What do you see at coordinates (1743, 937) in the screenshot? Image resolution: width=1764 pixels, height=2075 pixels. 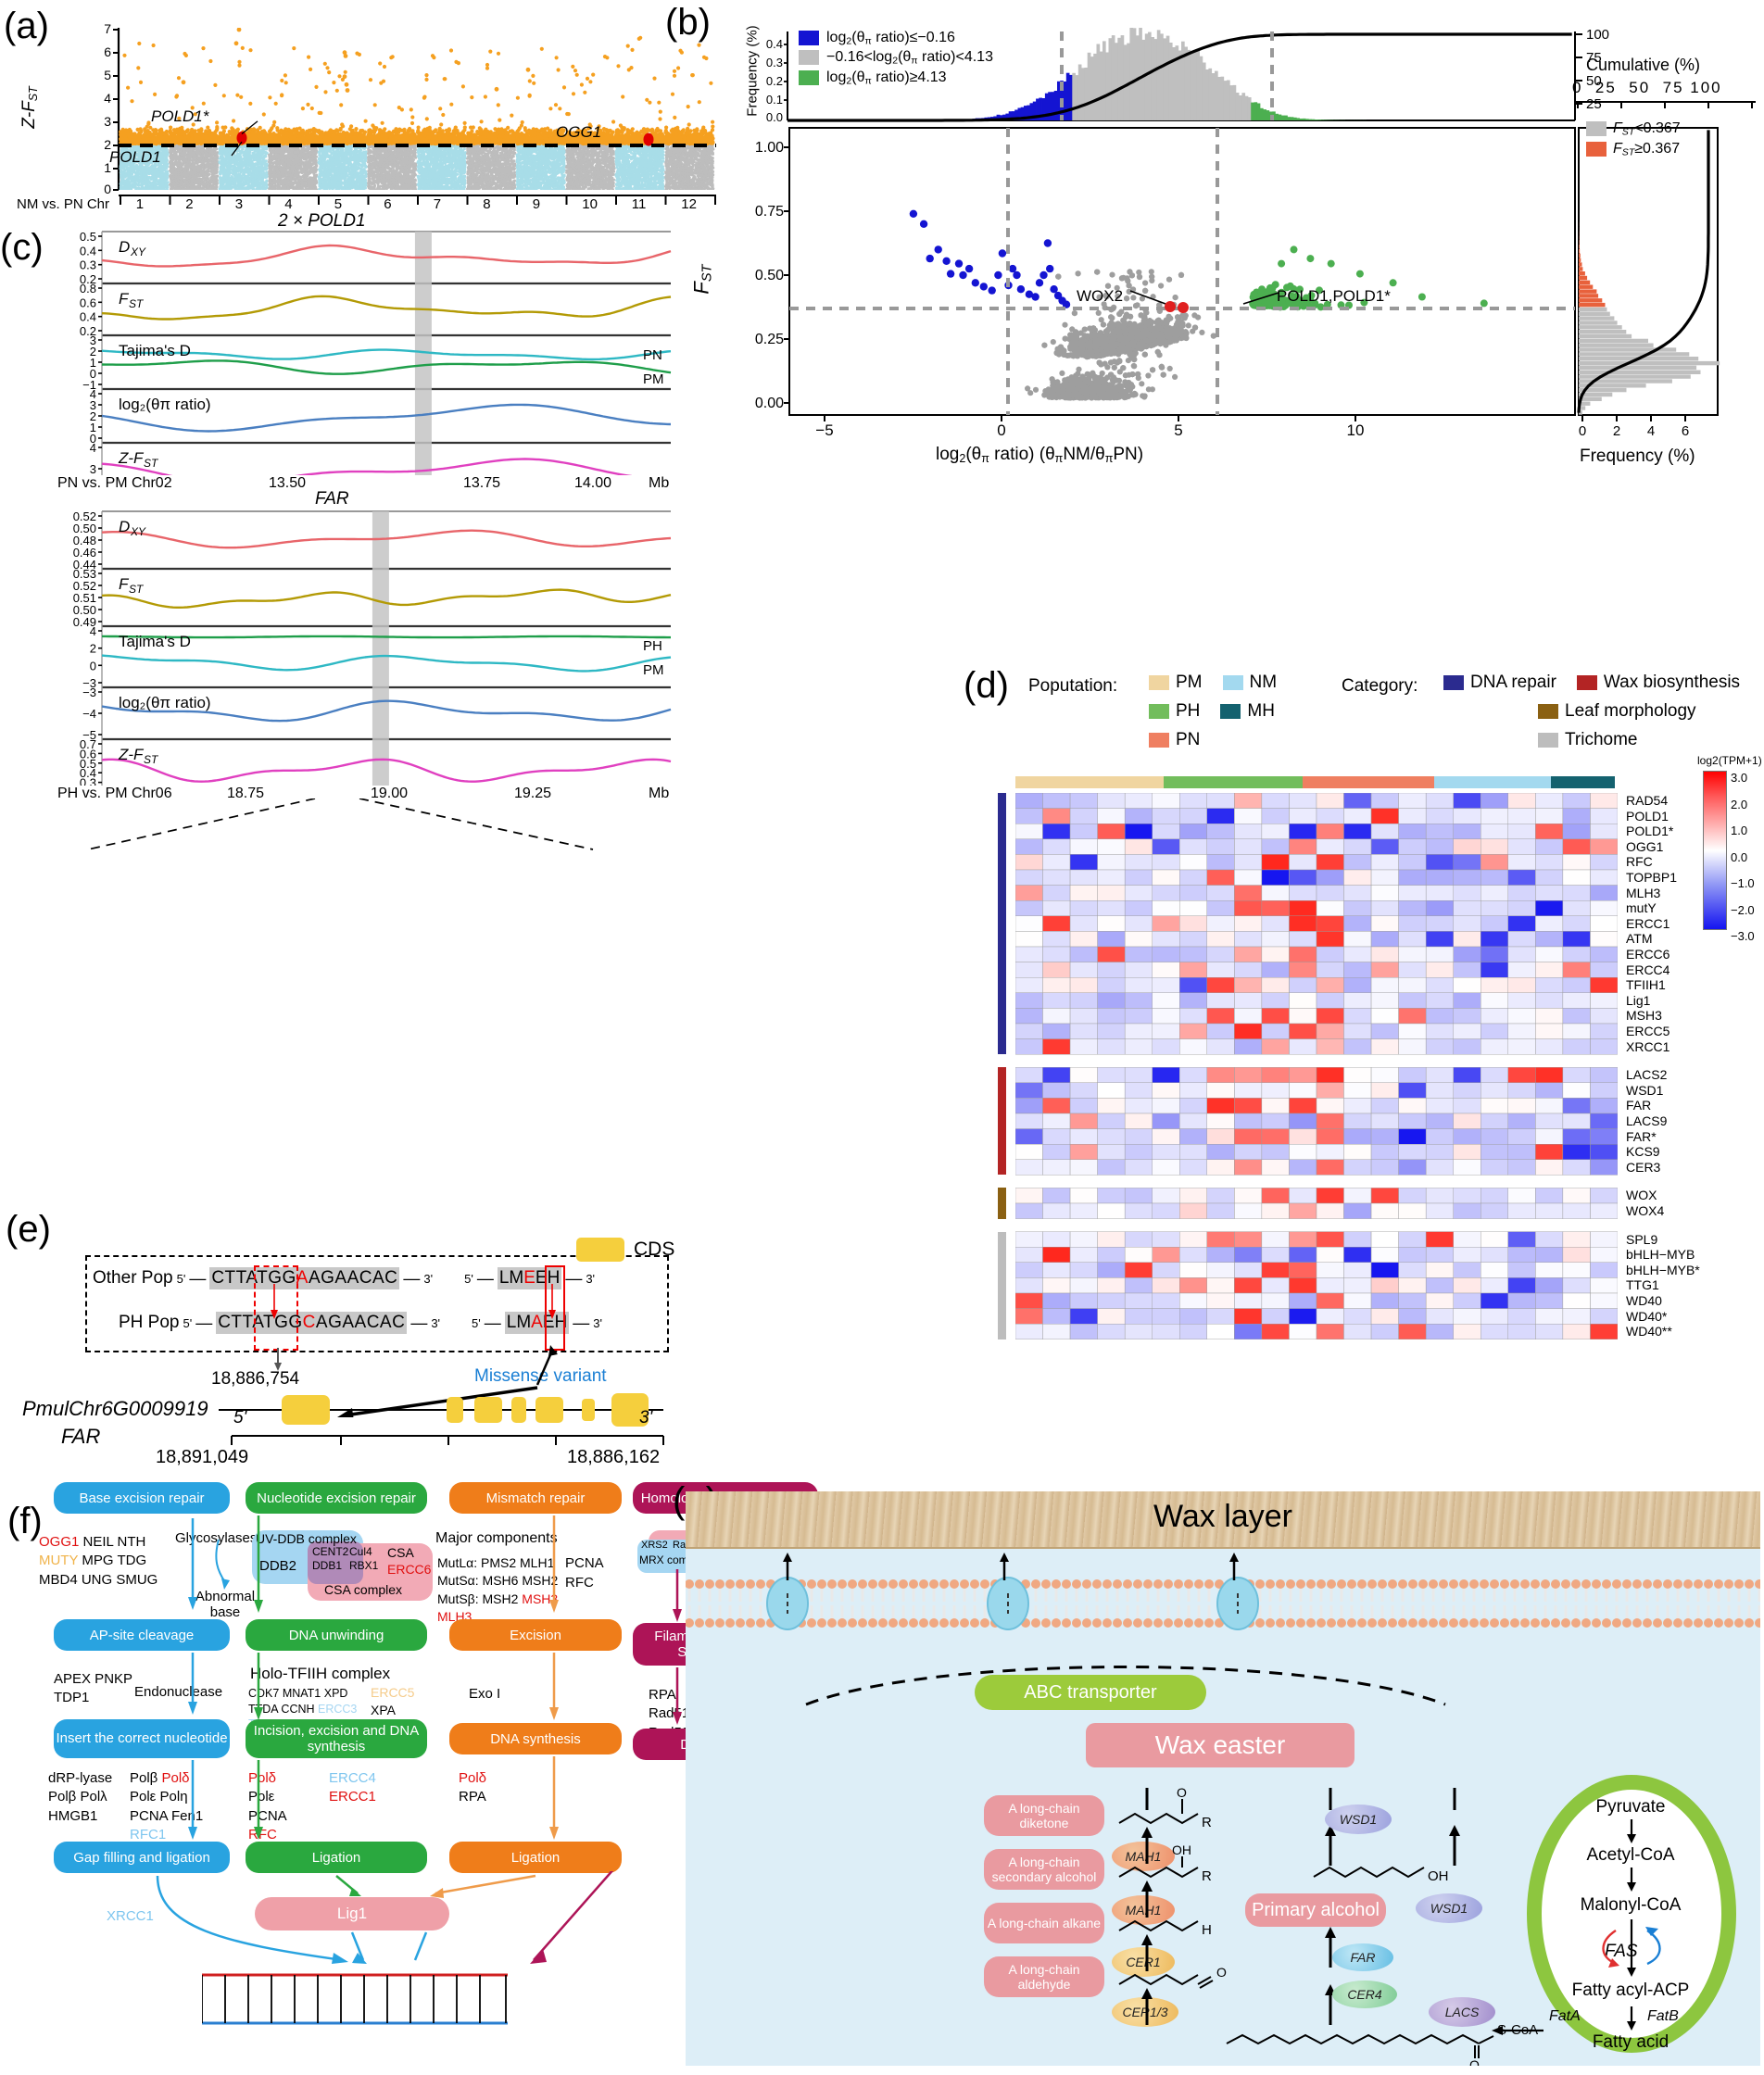 I see `cbar-tick-m3: −3.0` at bounding box center [1743, 937].